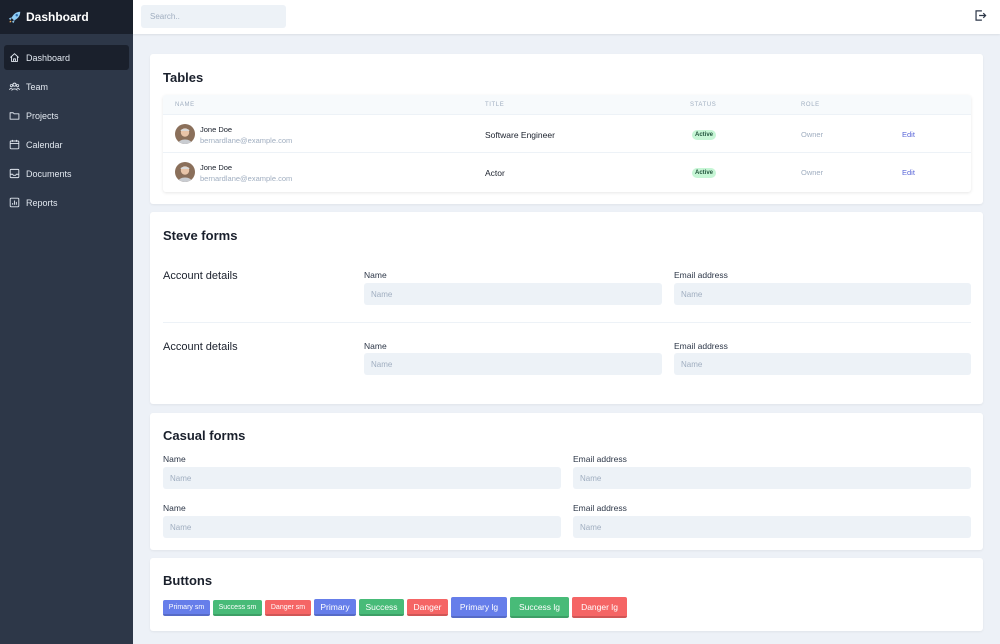 The image size is (1000, 644). What do you see at coordinates (37, 86) in the screenshot?
I see `sidebar-item-label: Team` at bounding box center [37, 86].